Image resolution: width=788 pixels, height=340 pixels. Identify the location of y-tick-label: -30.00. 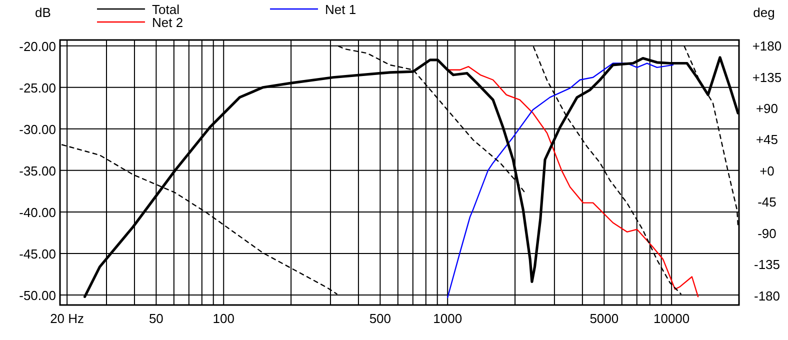
(37, 129).